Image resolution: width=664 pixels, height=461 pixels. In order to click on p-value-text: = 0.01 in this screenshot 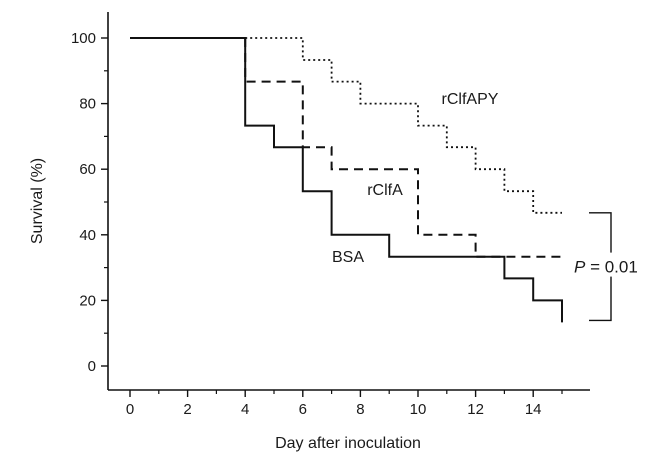, I will do `click(611, 267)`.